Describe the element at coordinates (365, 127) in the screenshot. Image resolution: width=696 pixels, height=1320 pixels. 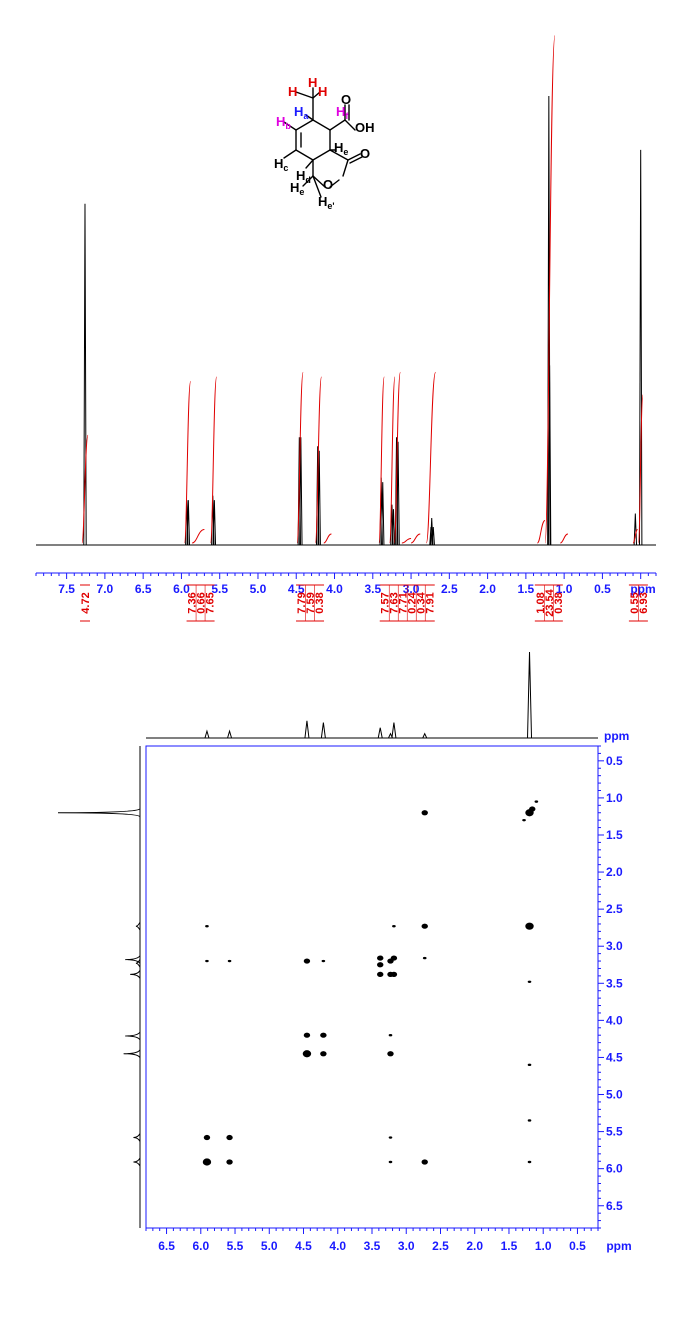
I see `atom-label-OH: OH` at that location.